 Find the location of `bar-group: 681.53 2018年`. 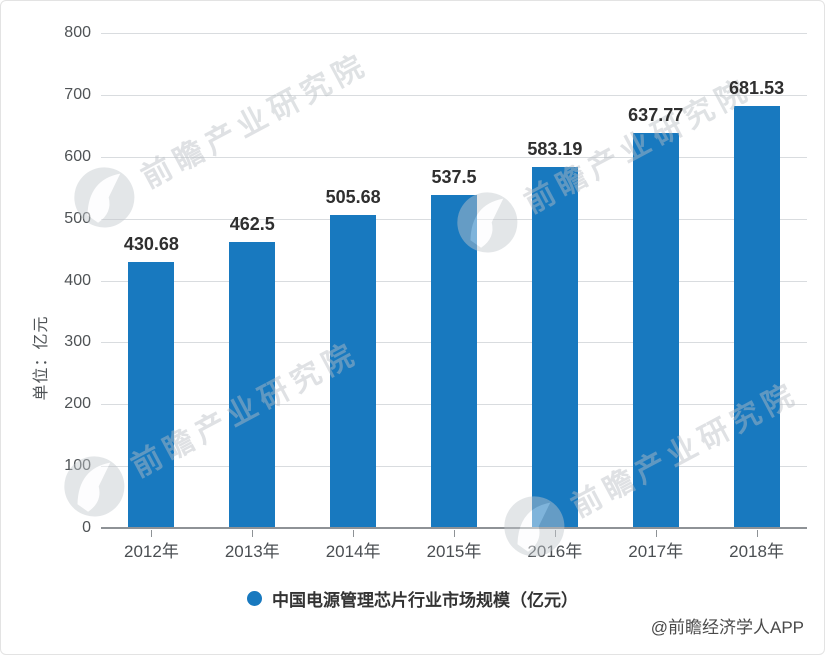

bar-group: 681.53 2018年 is located at coordinates (756, 297).